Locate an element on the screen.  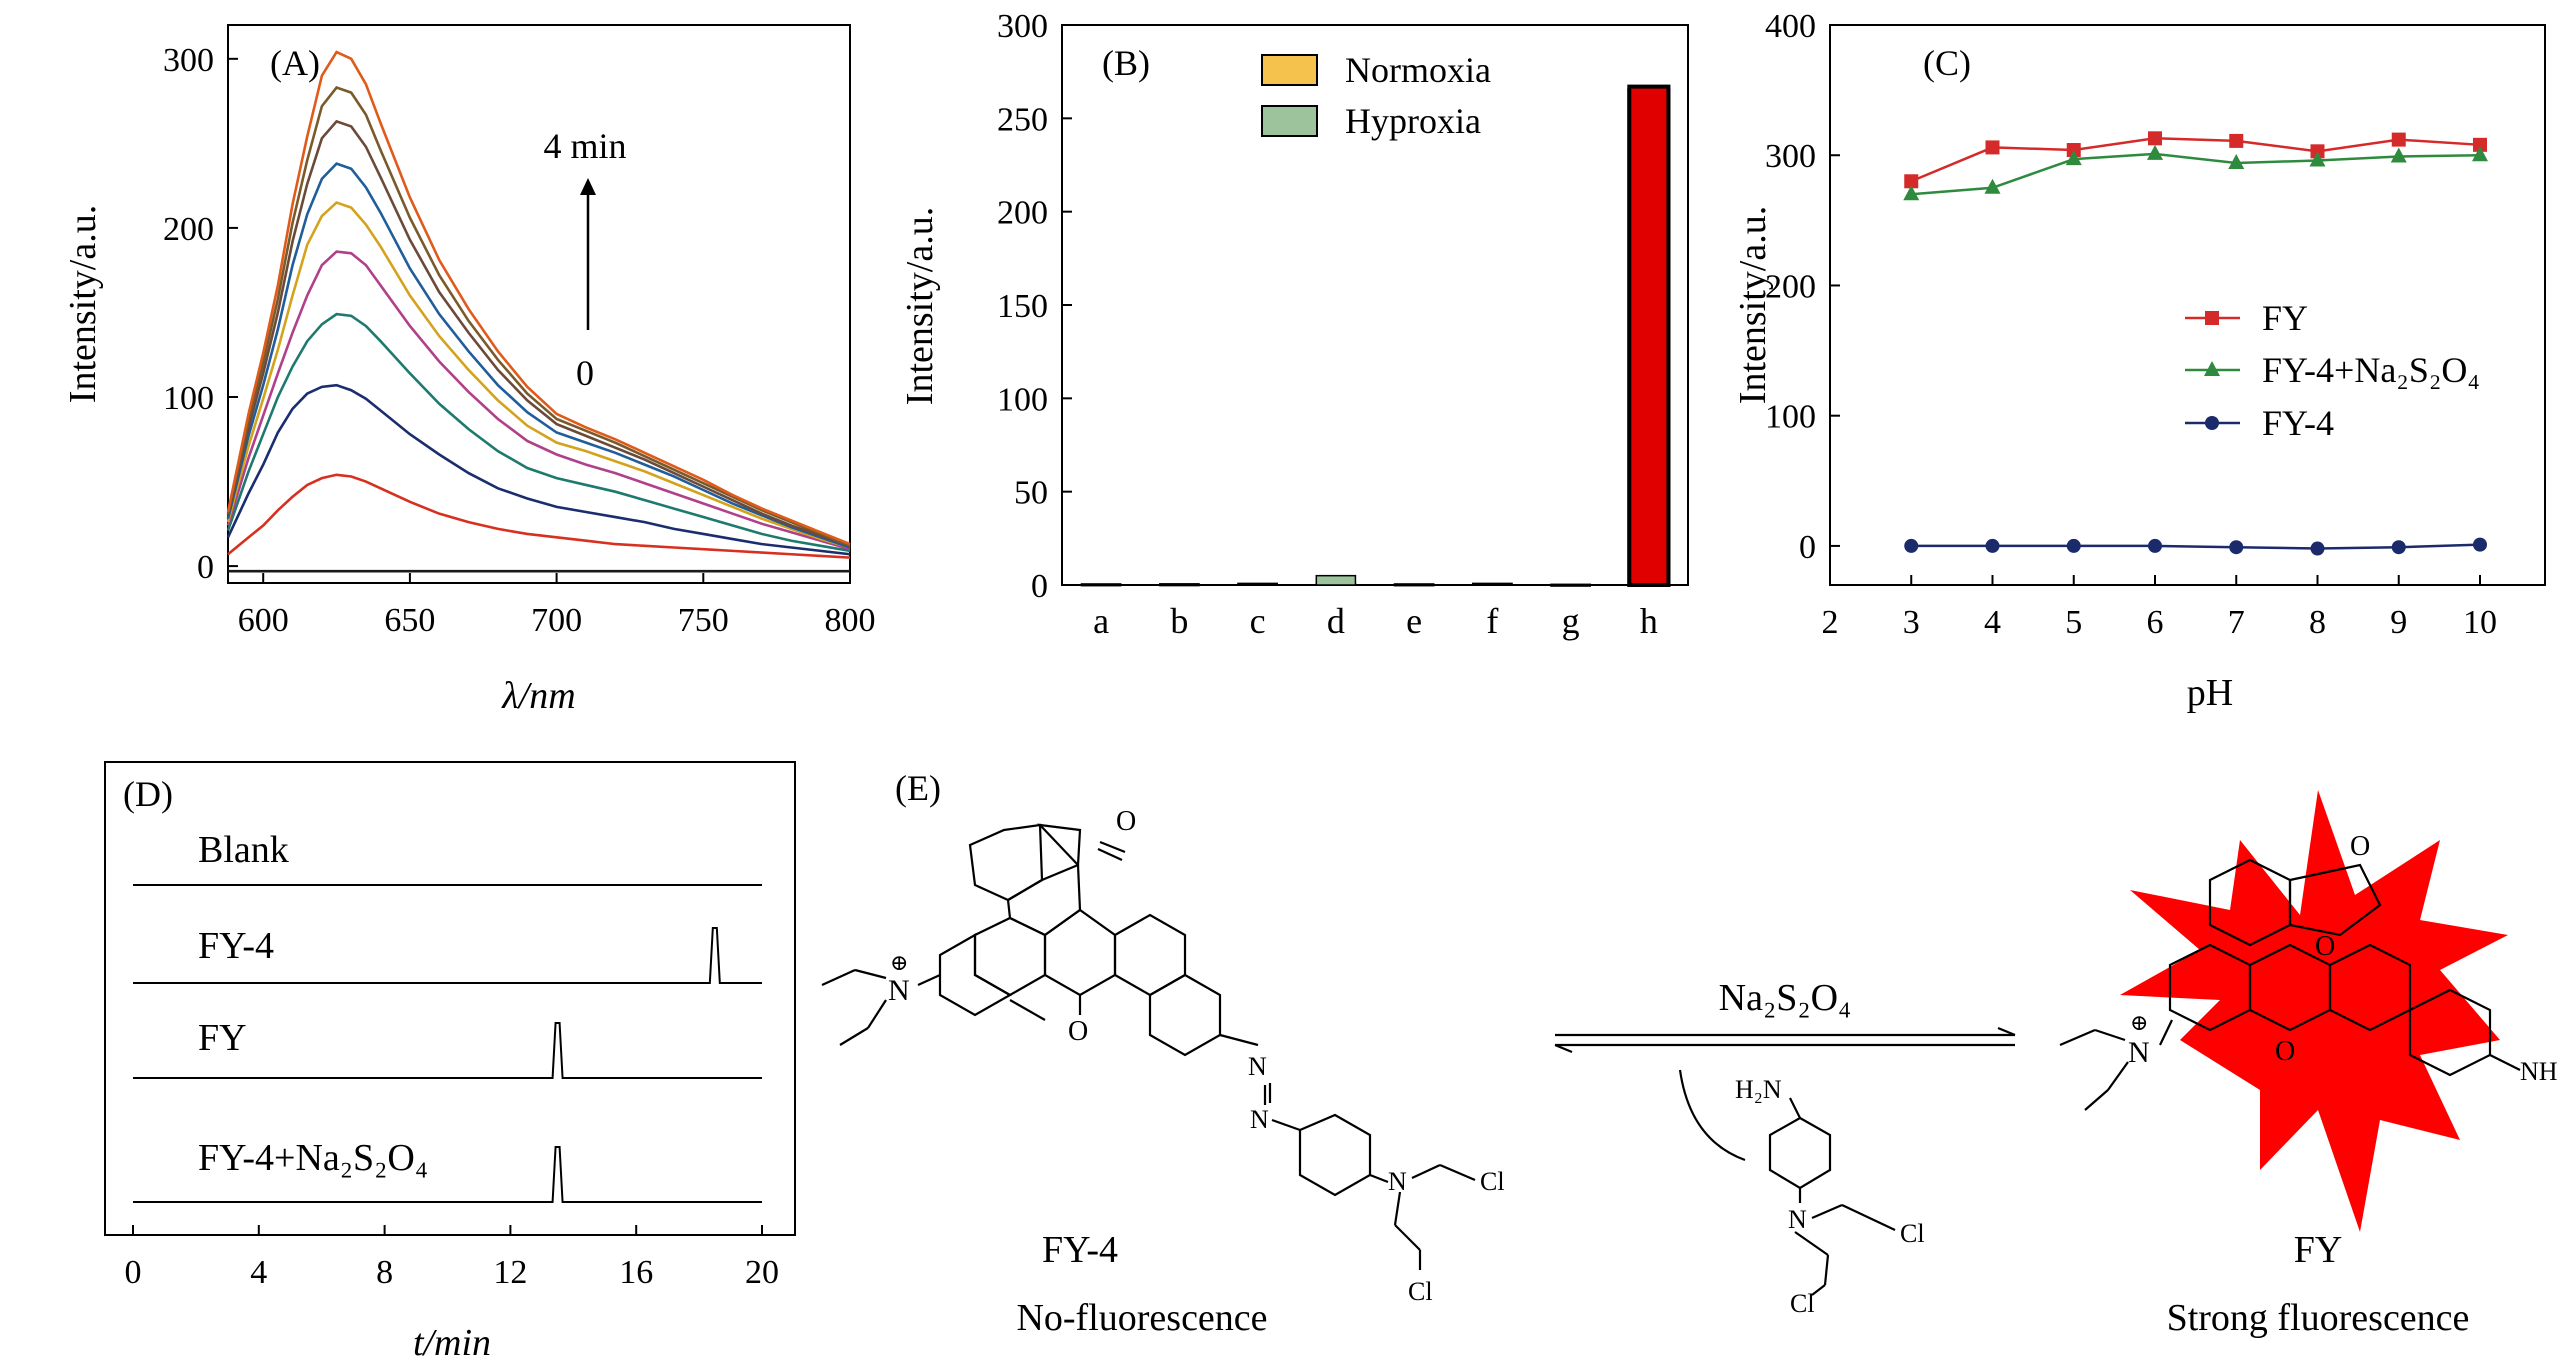
panel-a-xtick-label: 650 is located at coordinates (409, 620).